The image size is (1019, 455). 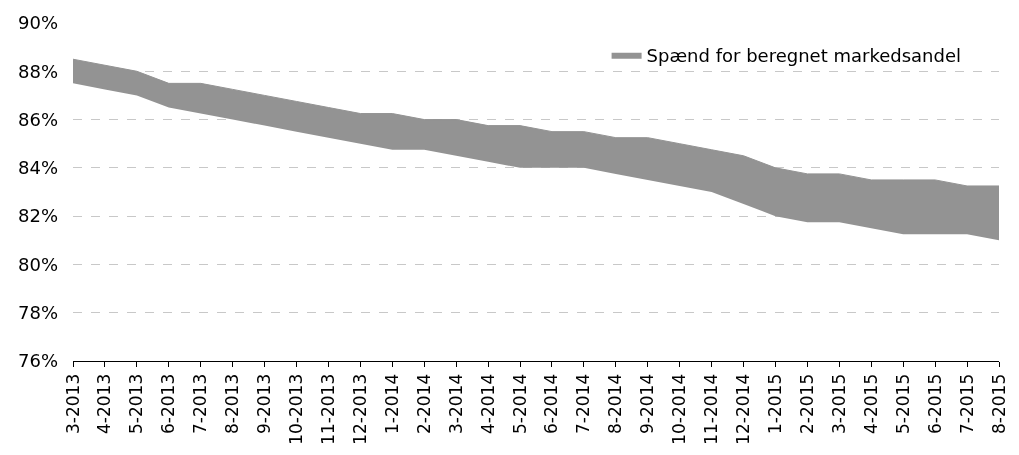 What do you see at coordinates (37, 313) in the screenshot?
I see `y-tick-label: 78%` at bounding box center [37, 313].